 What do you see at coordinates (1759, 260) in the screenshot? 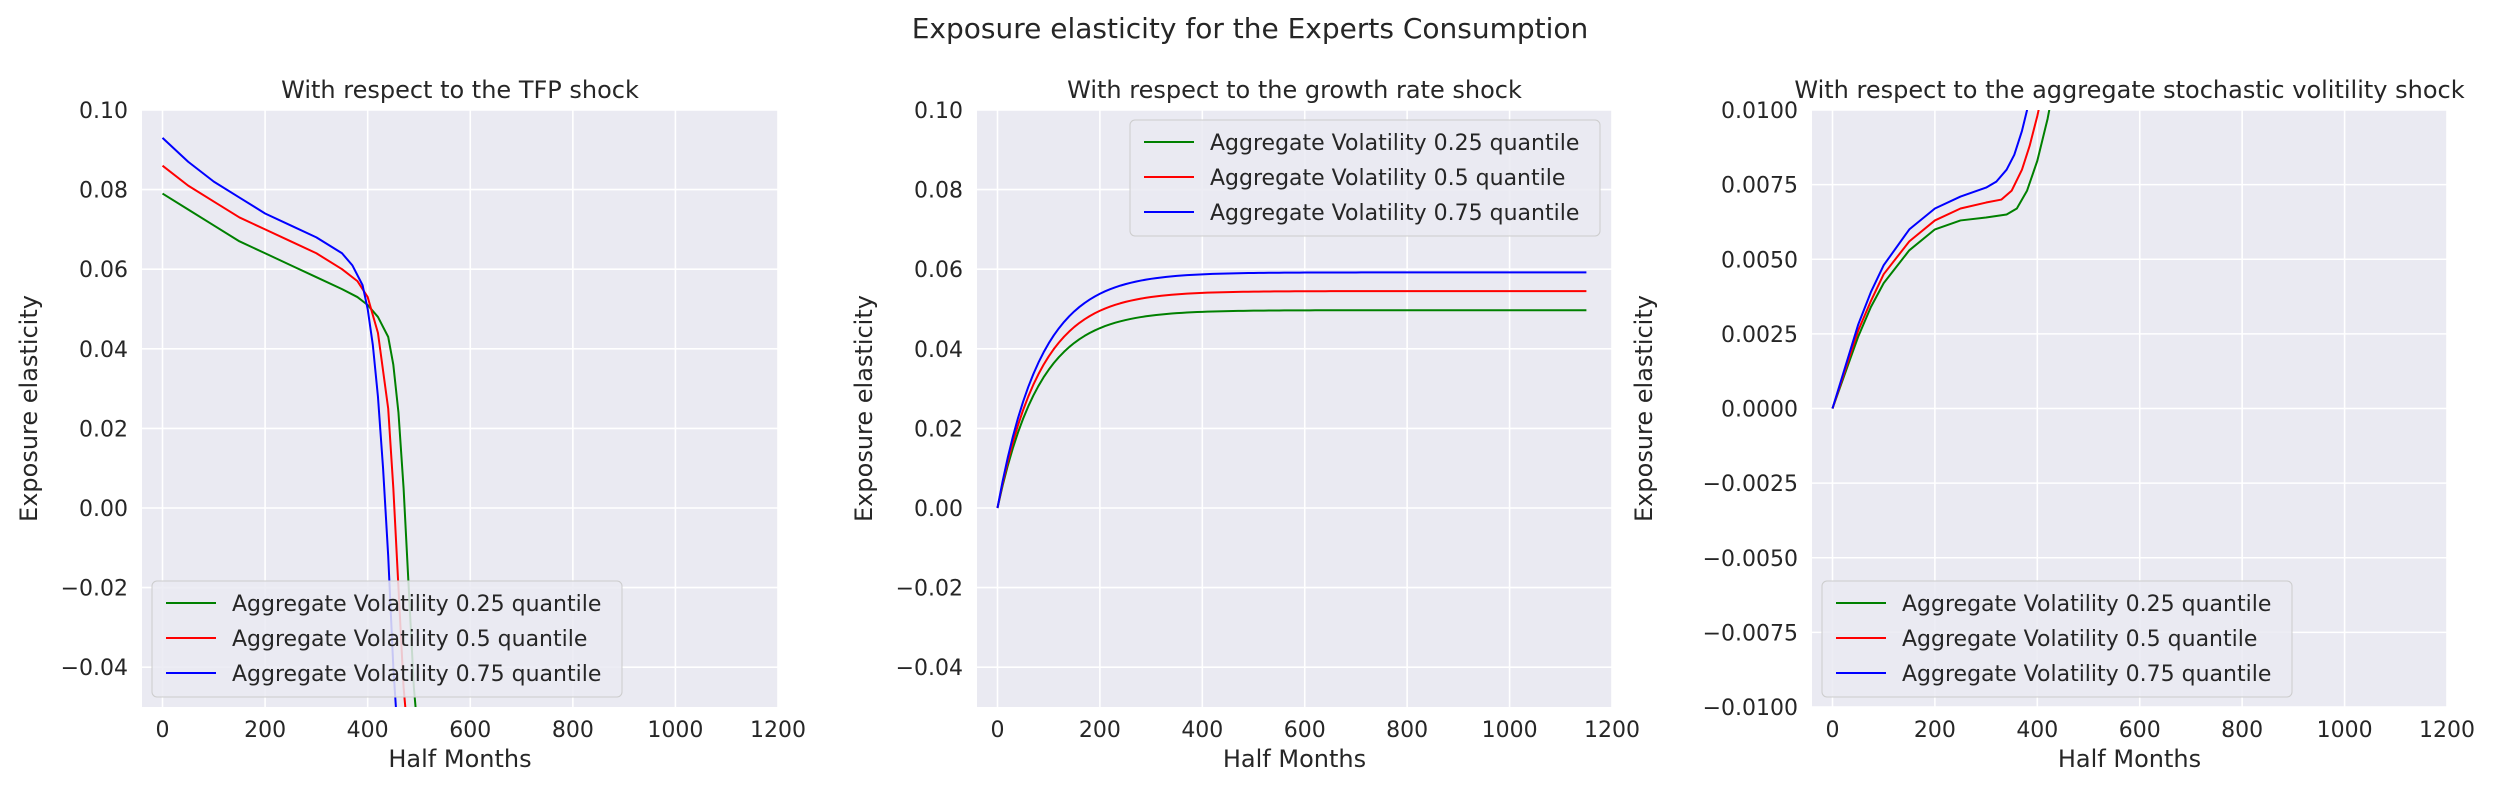
I see `y-tick-label: 0.0050` at bounding box center [1759, 260].